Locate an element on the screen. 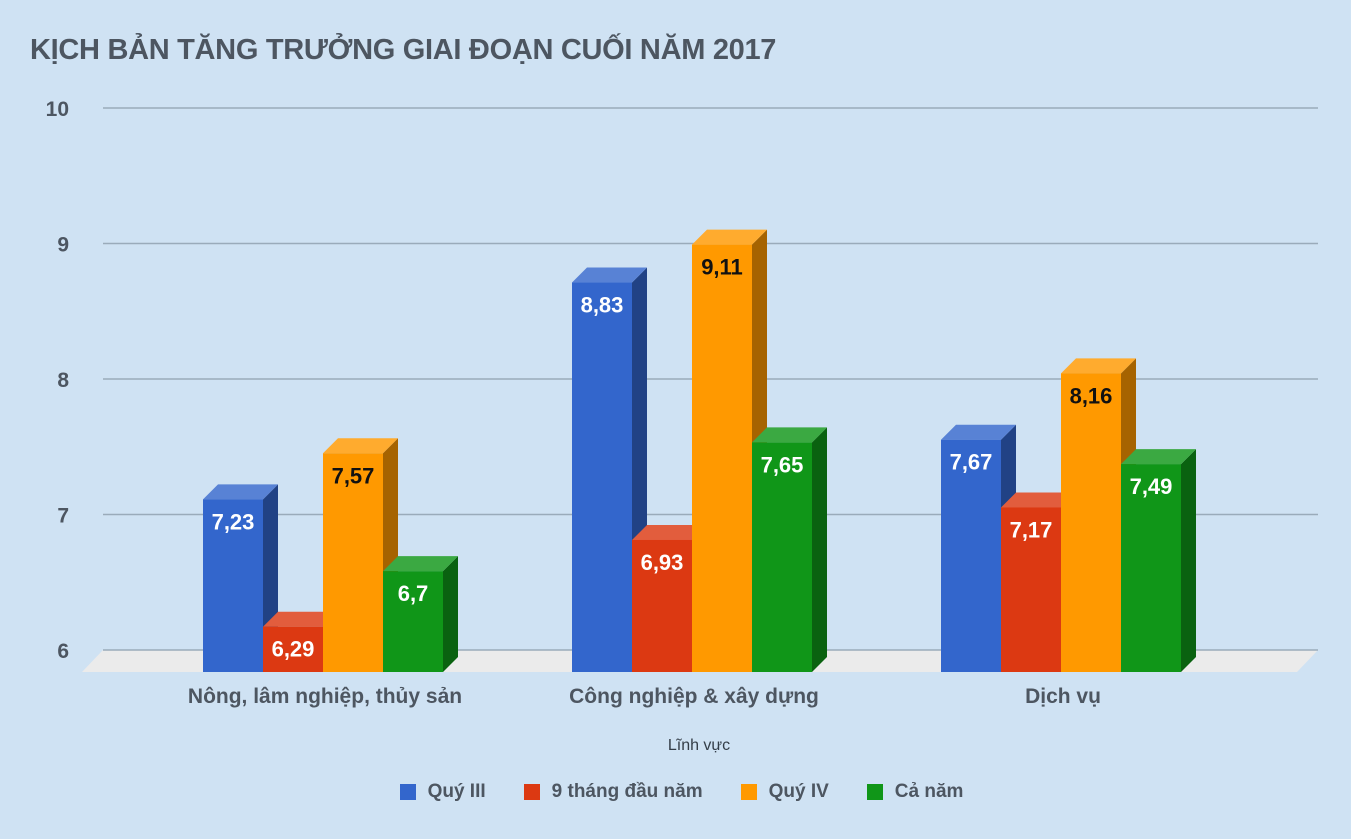  legend-label: Quý III is located at coordinates (456, 791).